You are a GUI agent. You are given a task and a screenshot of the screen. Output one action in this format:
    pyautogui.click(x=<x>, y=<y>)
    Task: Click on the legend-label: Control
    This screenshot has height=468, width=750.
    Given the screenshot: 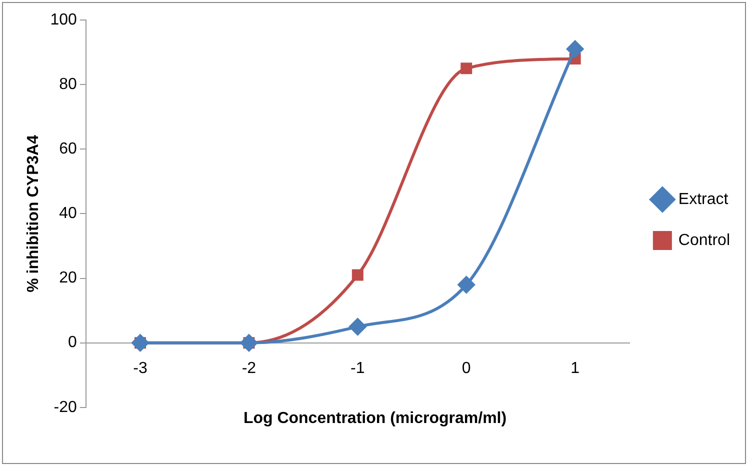 What is the action you would take?
    pyautogui.click(x=704, y=240)
    